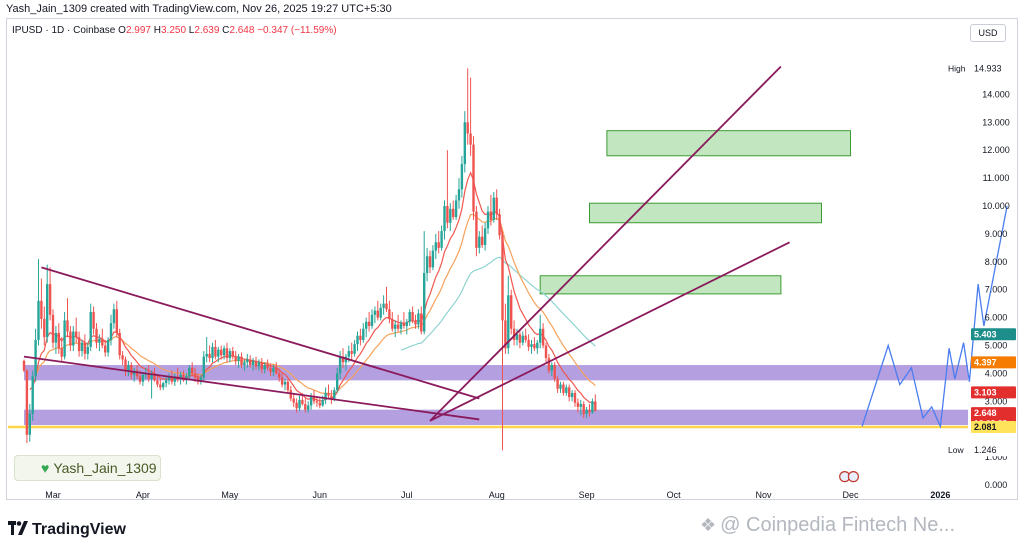  I want to click on projection-path, so click(934, 317).